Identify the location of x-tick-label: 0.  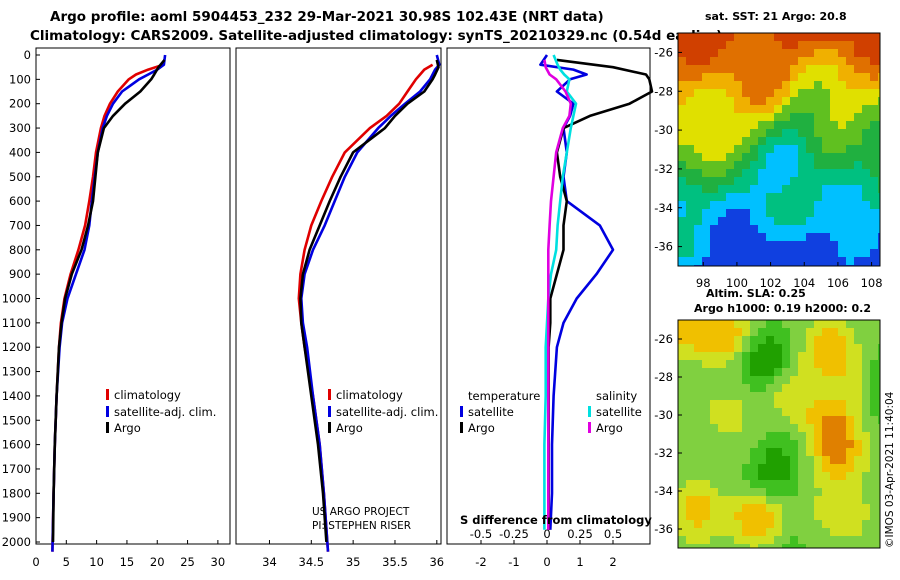
(35, 562).